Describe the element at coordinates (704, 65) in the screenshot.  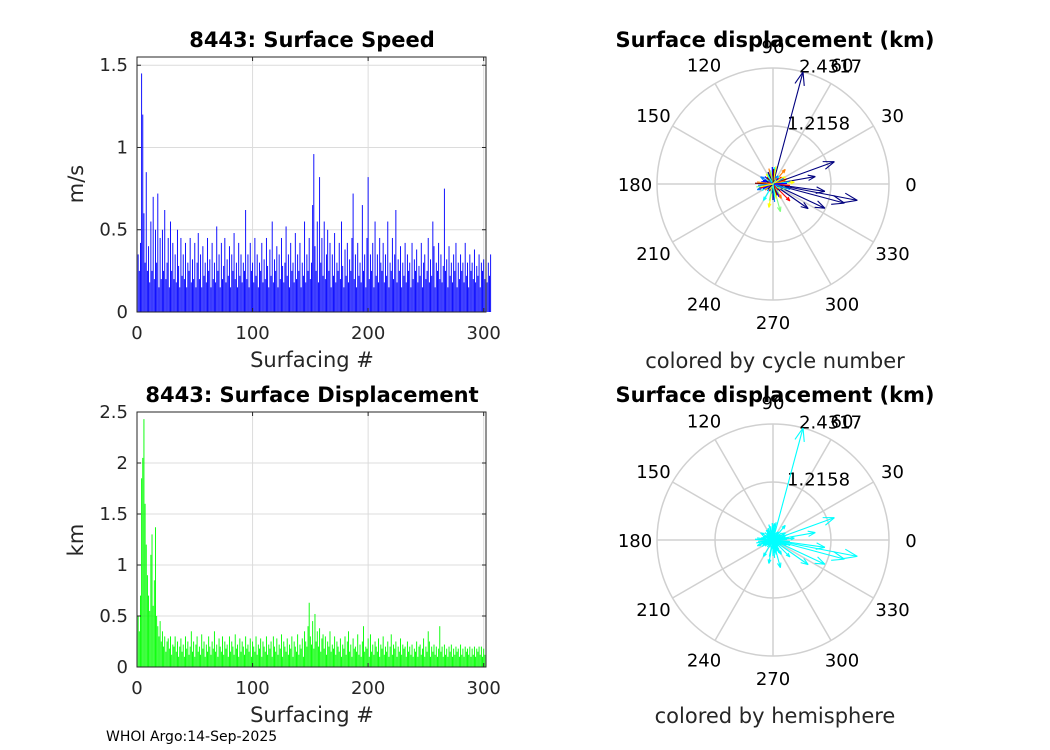
I see `polar-cycle-angle-label: 120` at that location.